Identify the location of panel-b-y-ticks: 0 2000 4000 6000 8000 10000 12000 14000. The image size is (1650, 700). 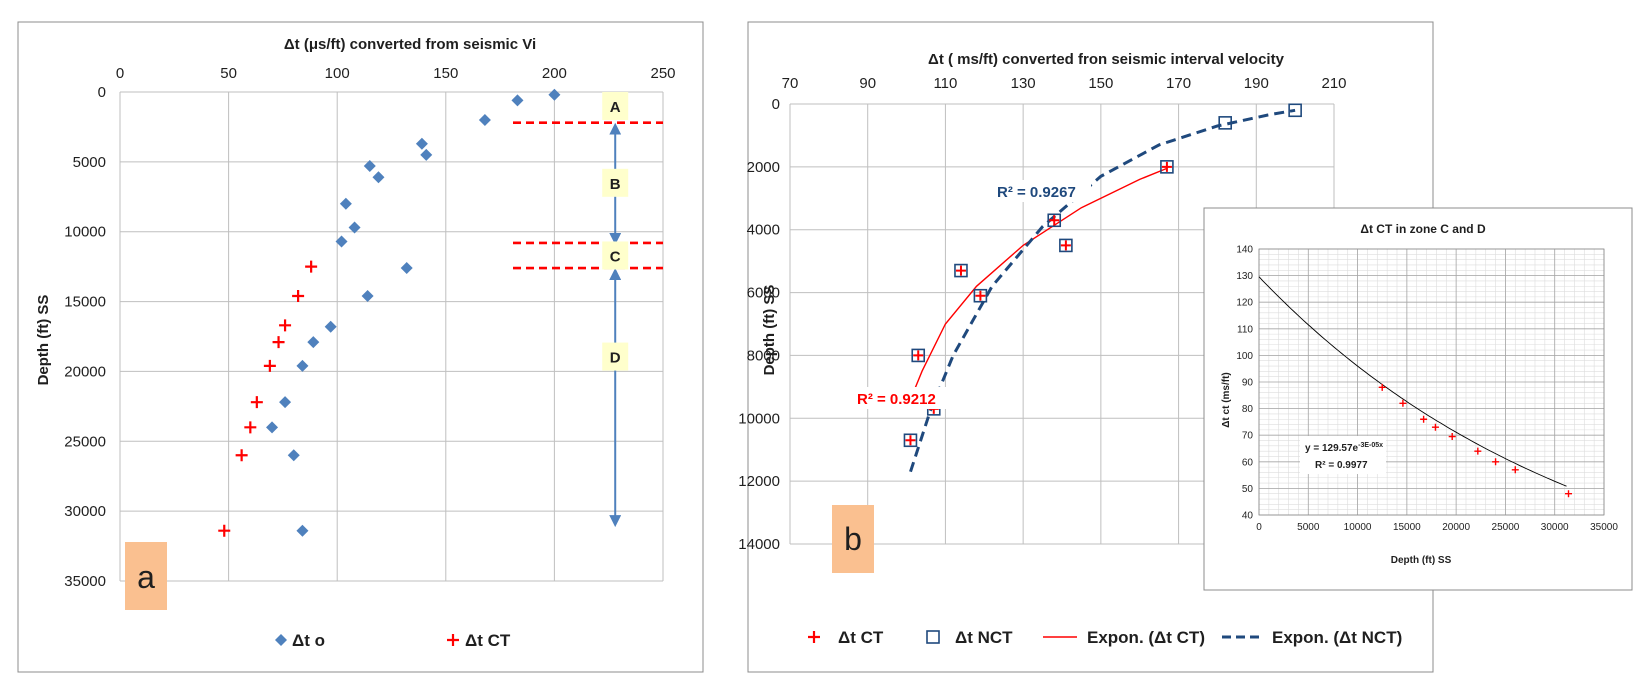
(759, 324).